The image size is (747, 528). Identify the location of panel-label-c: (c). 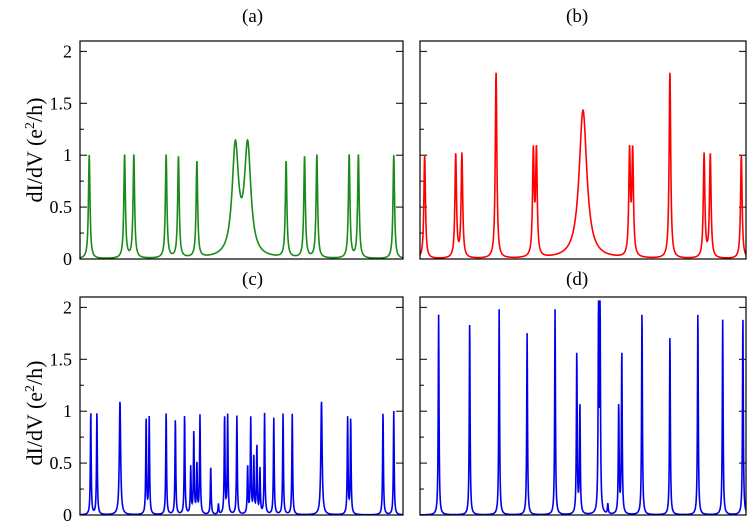
(252, 279).